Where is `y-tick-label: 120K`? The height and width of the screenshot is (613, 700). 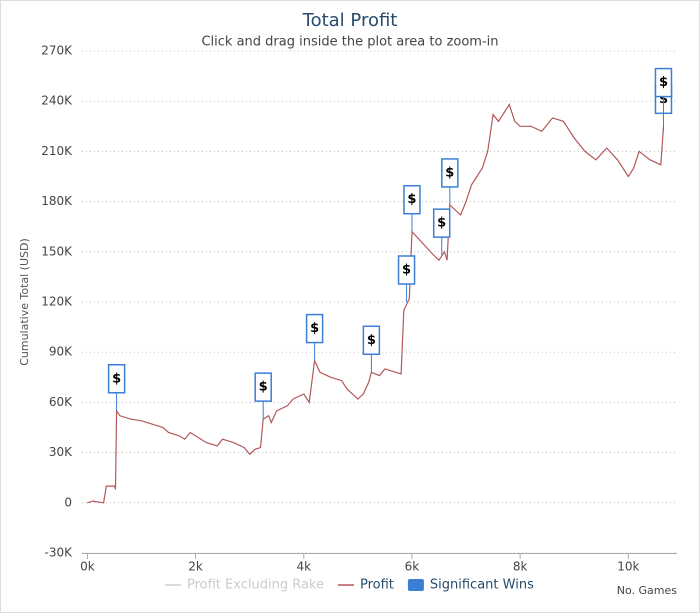 y-tick-label: 120K is located at coordinates (57, 302).